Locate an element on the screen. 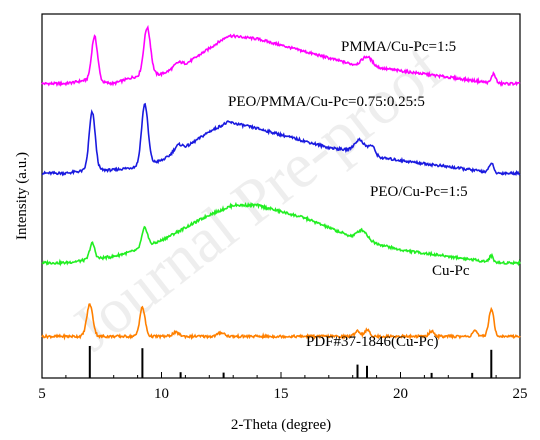 The width and height of the screenshot is (540, 440). x-tick-label: 10 is located at coordinates (161, 394).